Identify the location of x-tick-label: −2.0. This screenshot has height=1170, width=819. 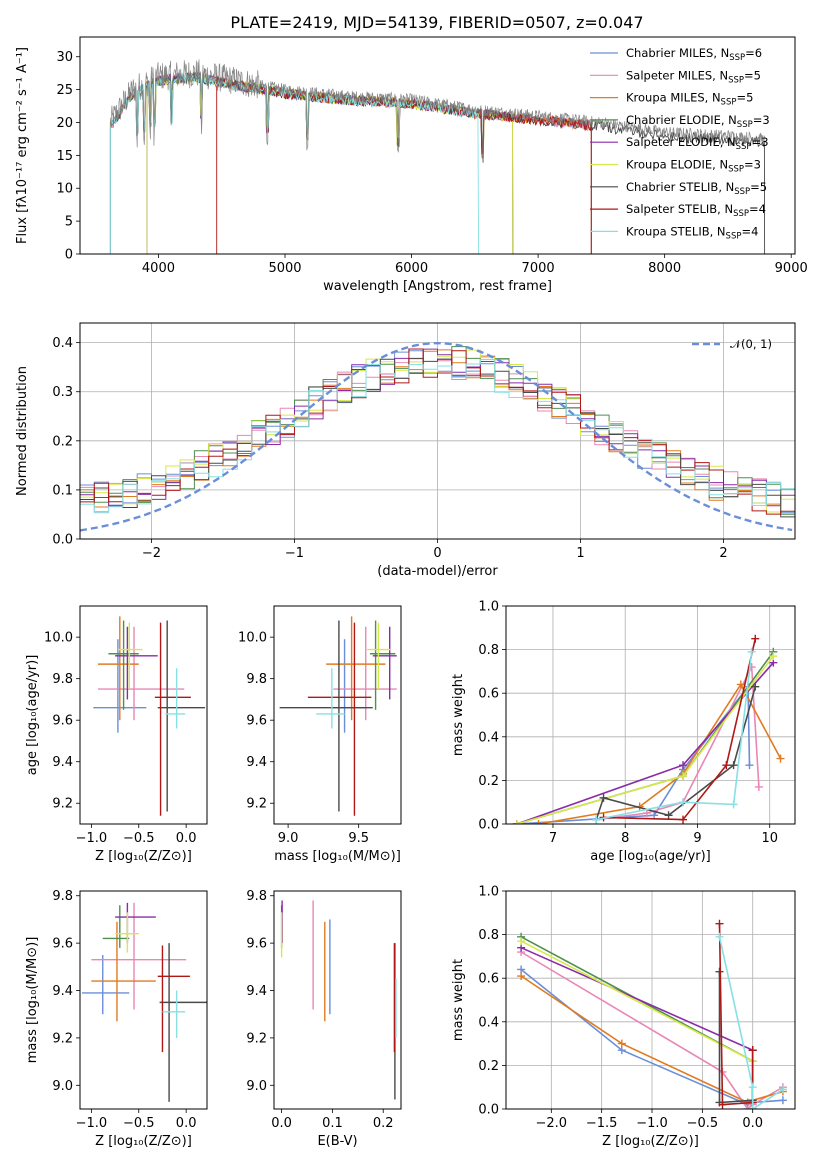
(552, 1123).